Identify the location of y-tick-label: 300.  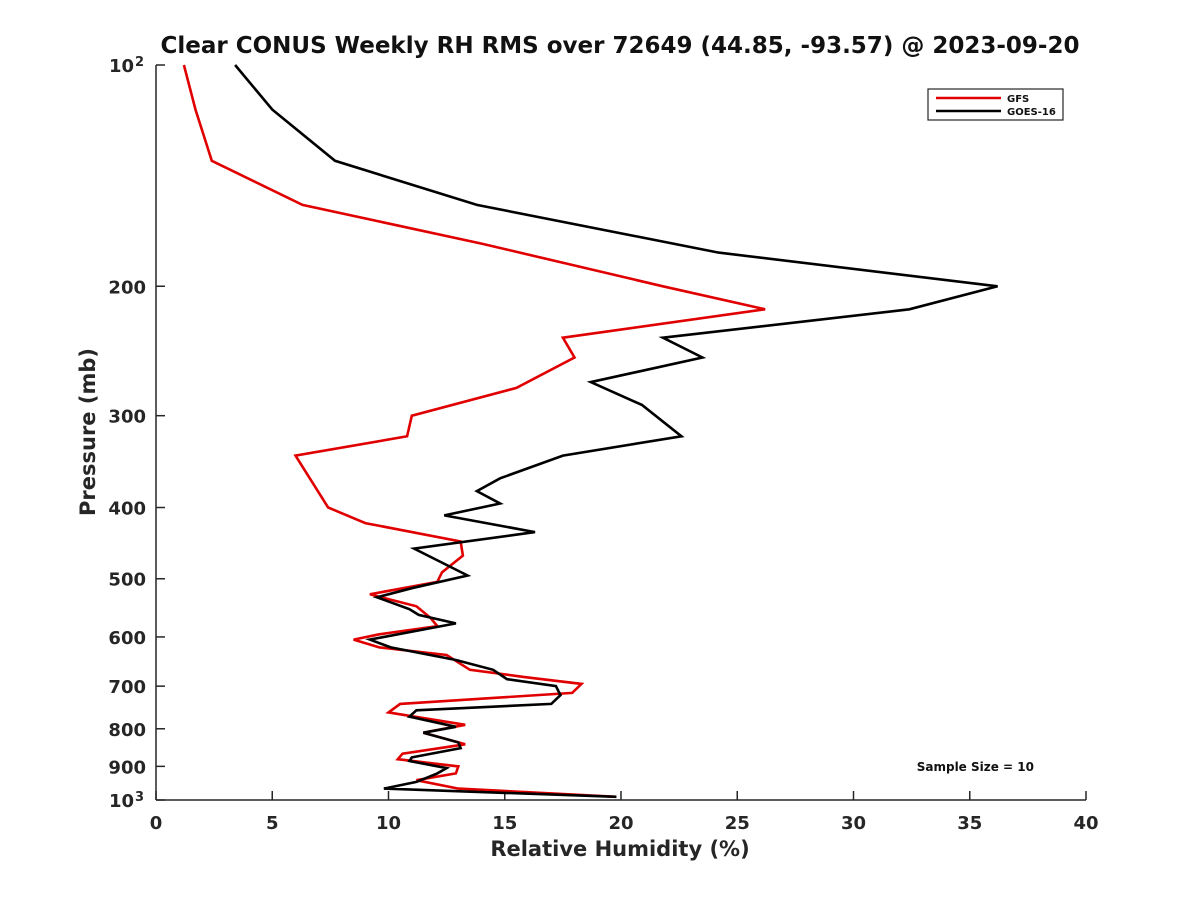
(127, 417).